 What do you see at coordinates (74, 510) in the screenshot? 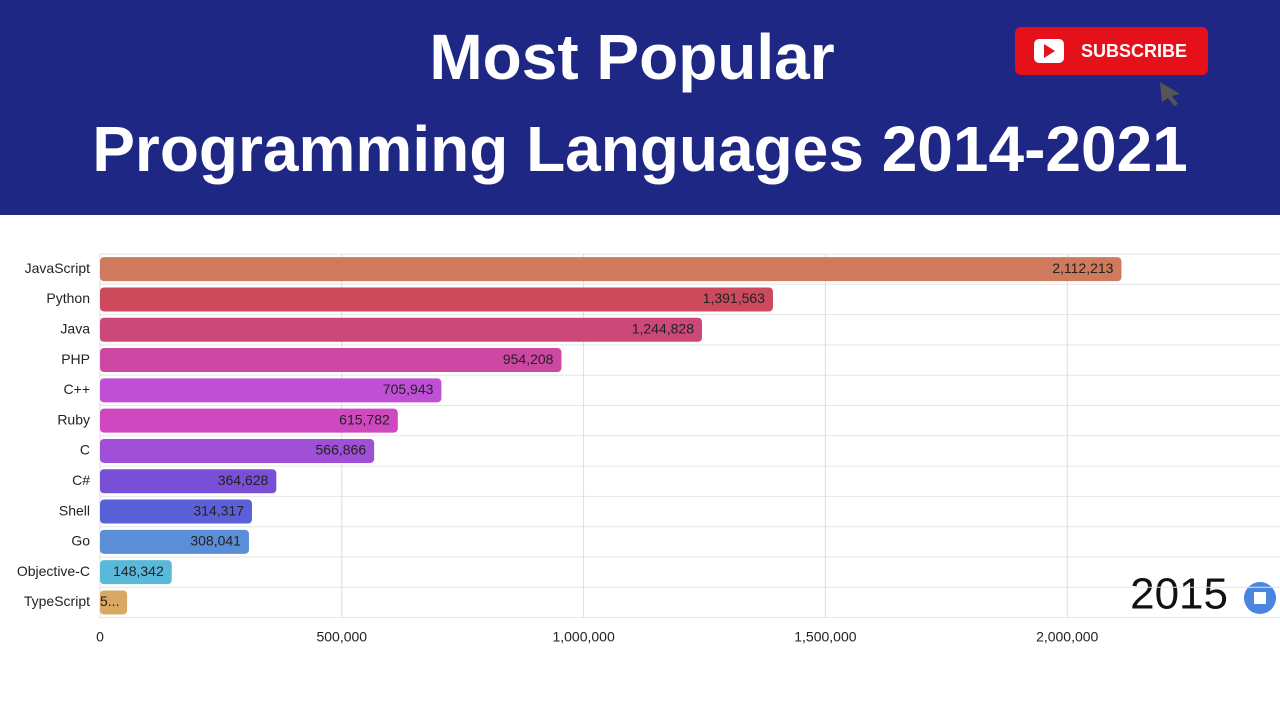
I see `category-label: Shell` at bounding box center [74, 510].